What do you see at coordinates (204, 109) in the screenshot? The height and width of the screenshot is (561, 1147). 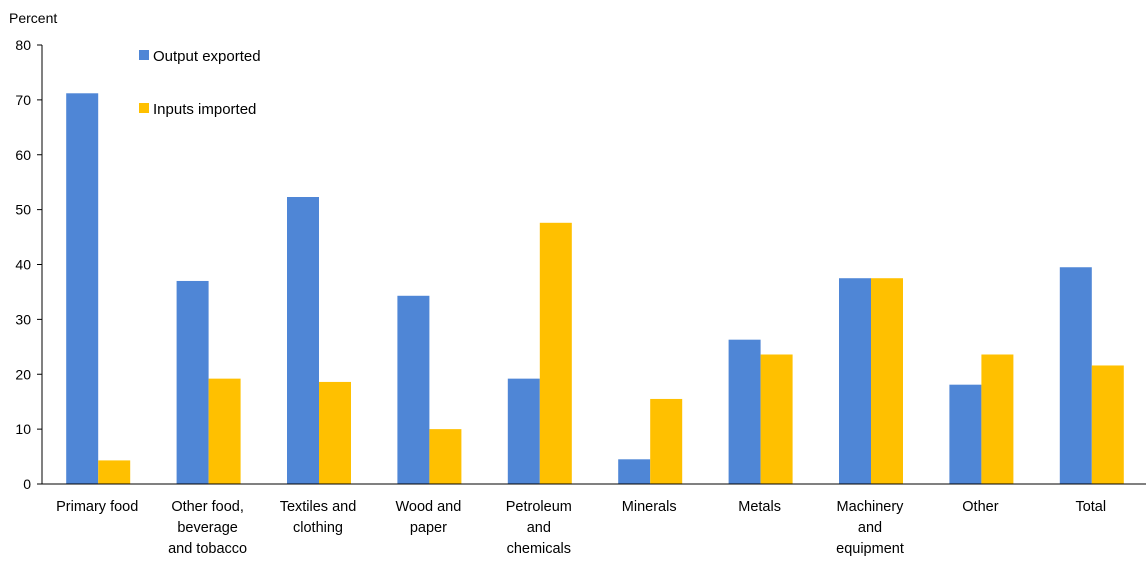 I see `legend-label: Inputs imported` at bounding box center [204, 109].